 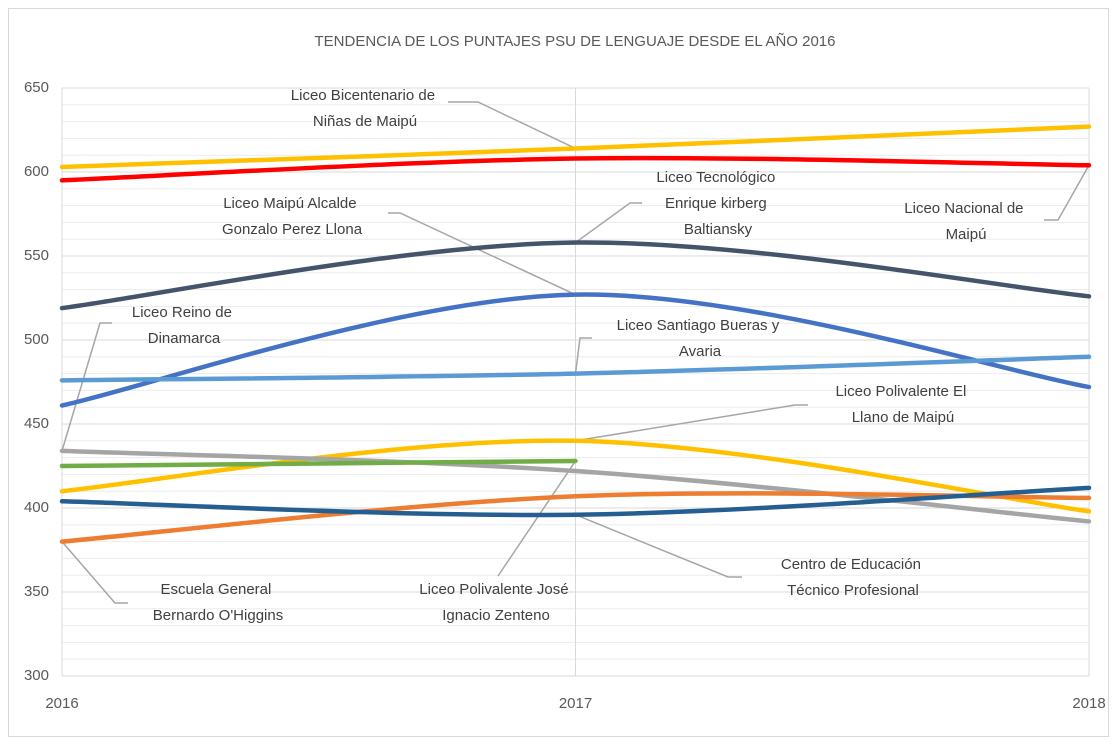 I want to click on y-tick-label: 400, so click(x=36, y=507).